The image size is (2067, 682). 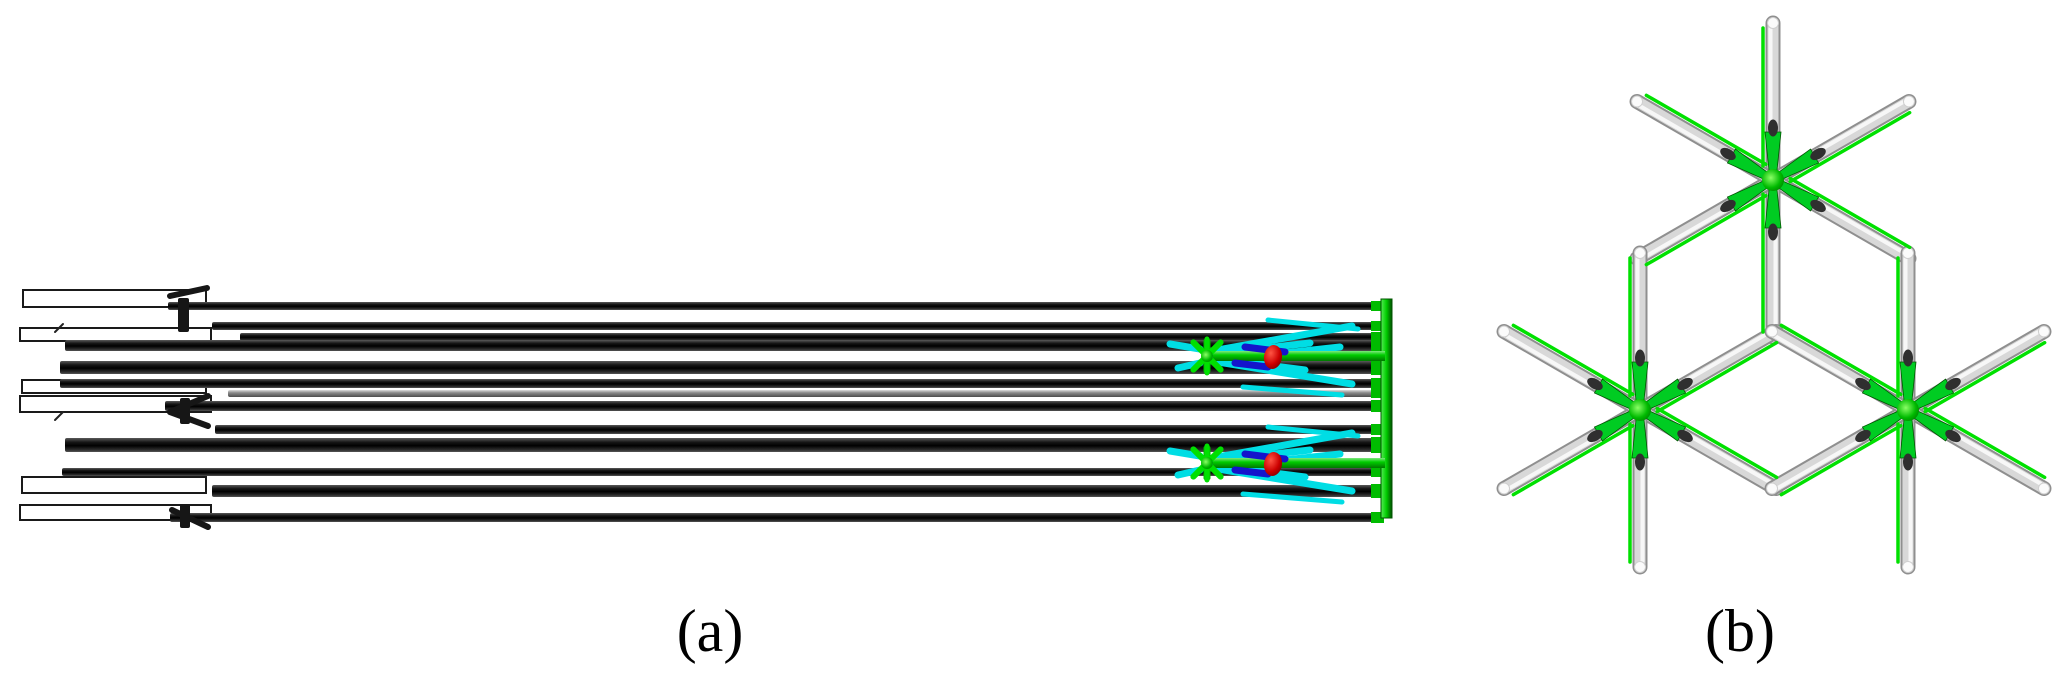 I want to click on panel-b-label: (b), so click(x=1740, y=631).